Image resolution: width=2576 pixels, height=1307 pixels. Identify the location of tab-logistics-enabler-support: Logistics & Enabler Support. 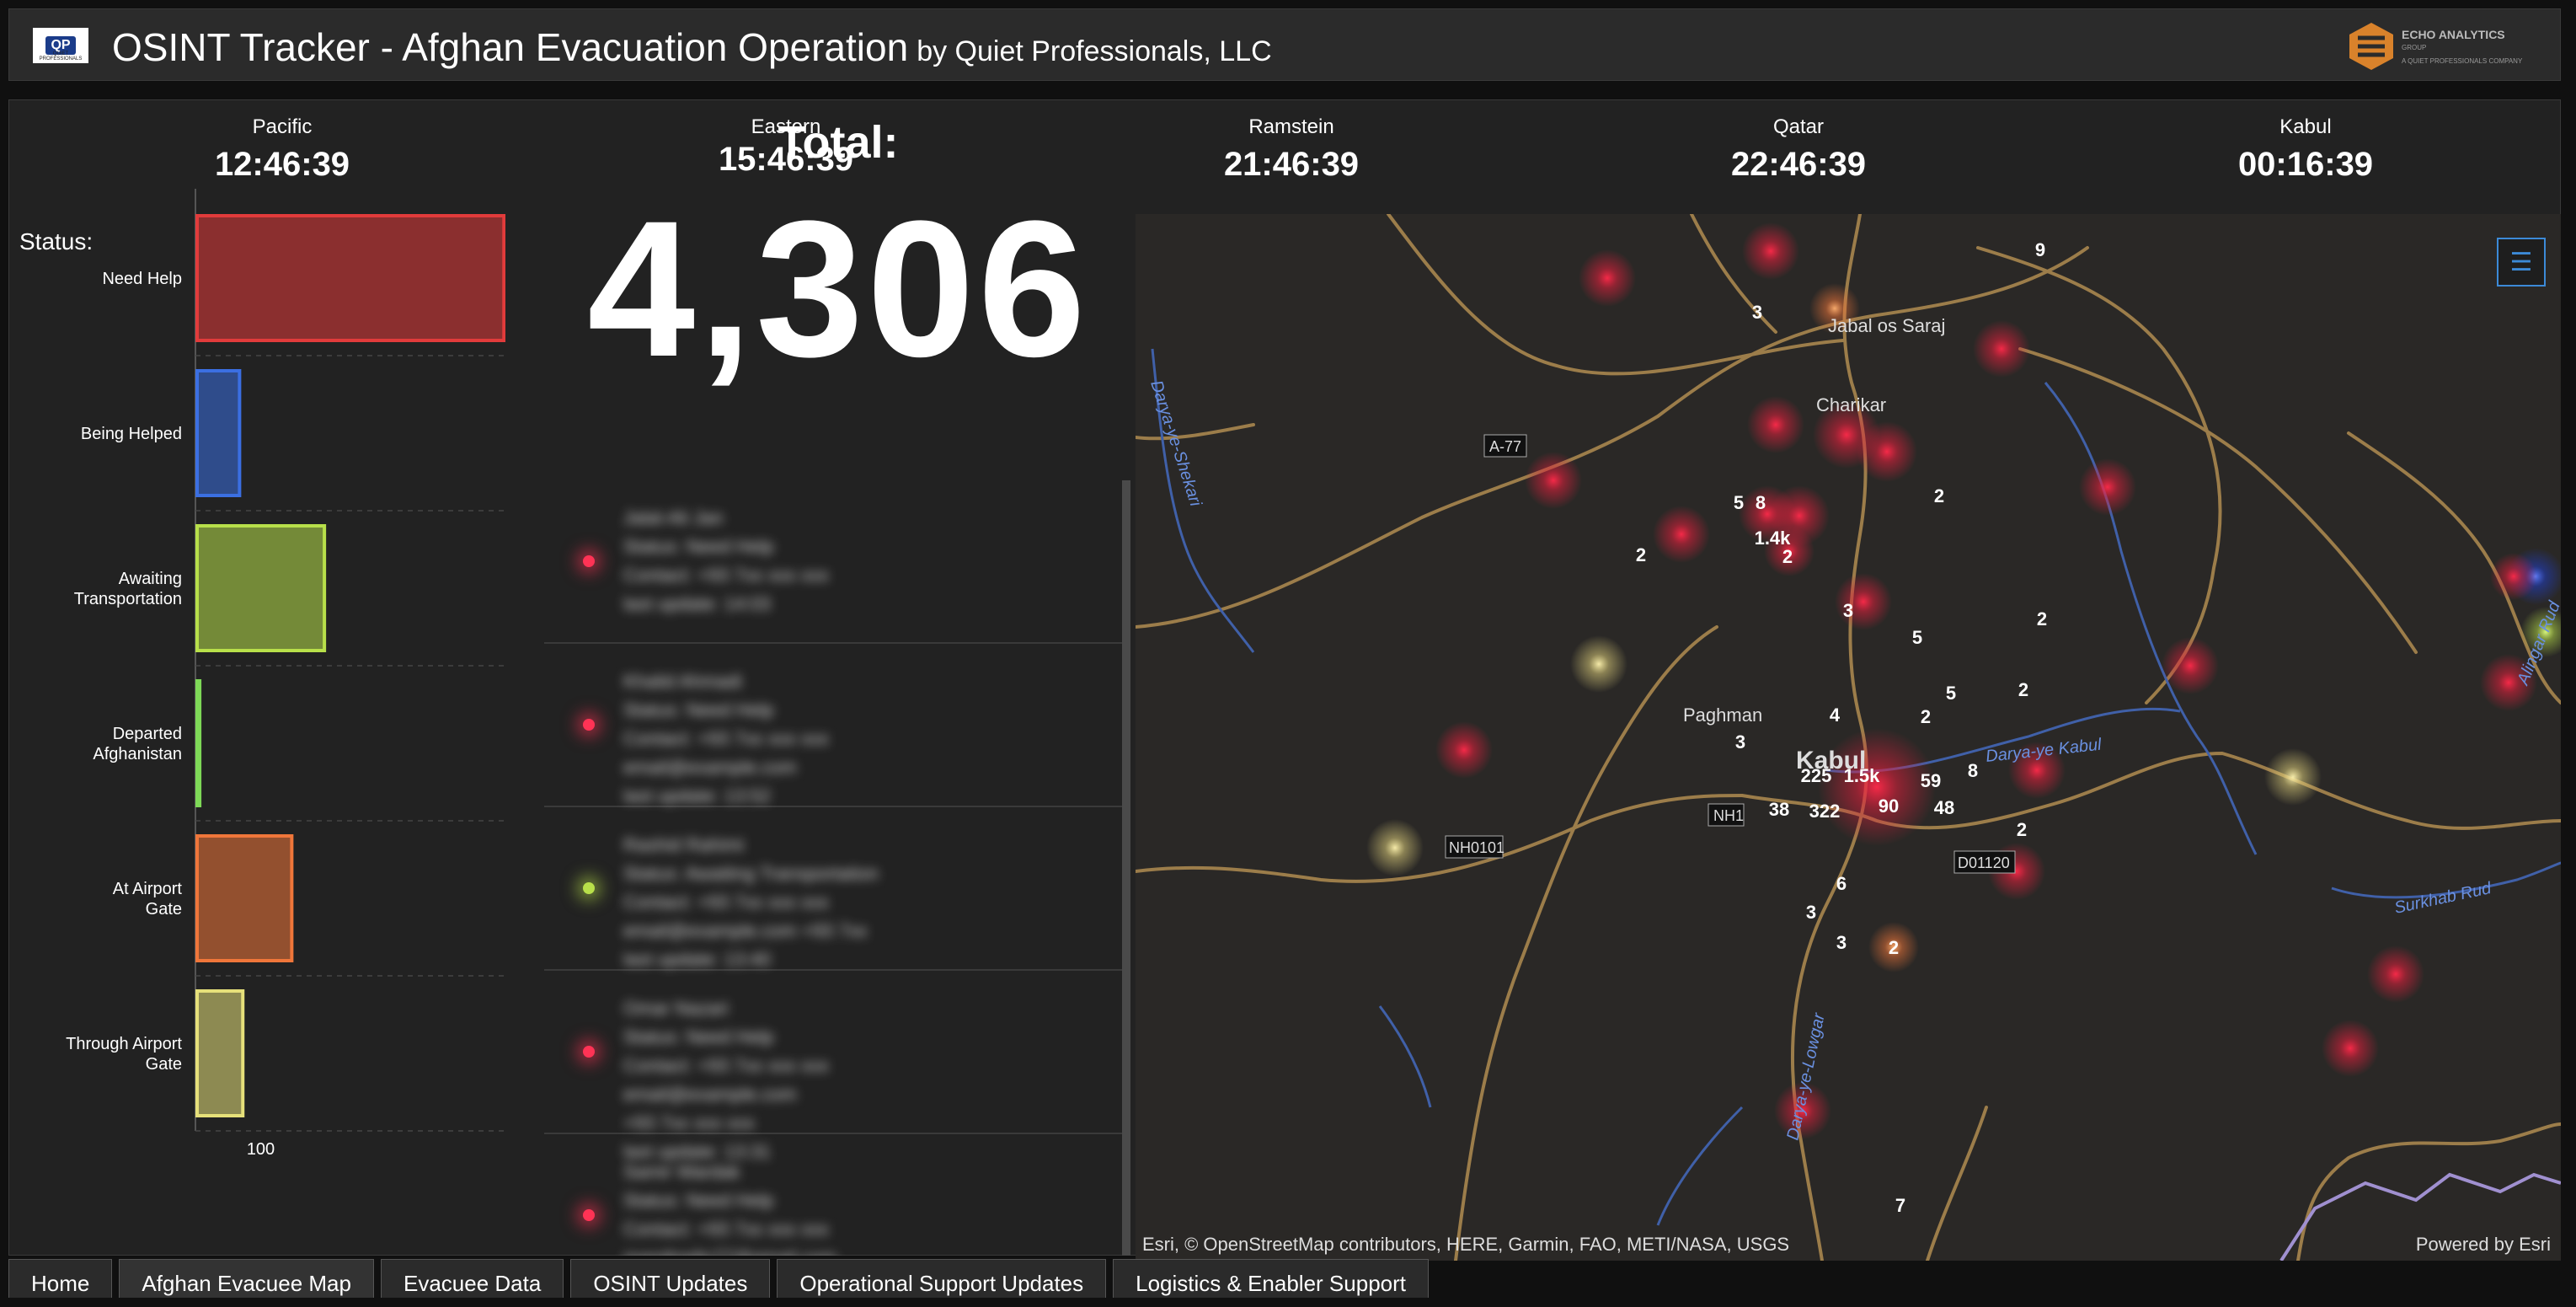
(1271, 1278).